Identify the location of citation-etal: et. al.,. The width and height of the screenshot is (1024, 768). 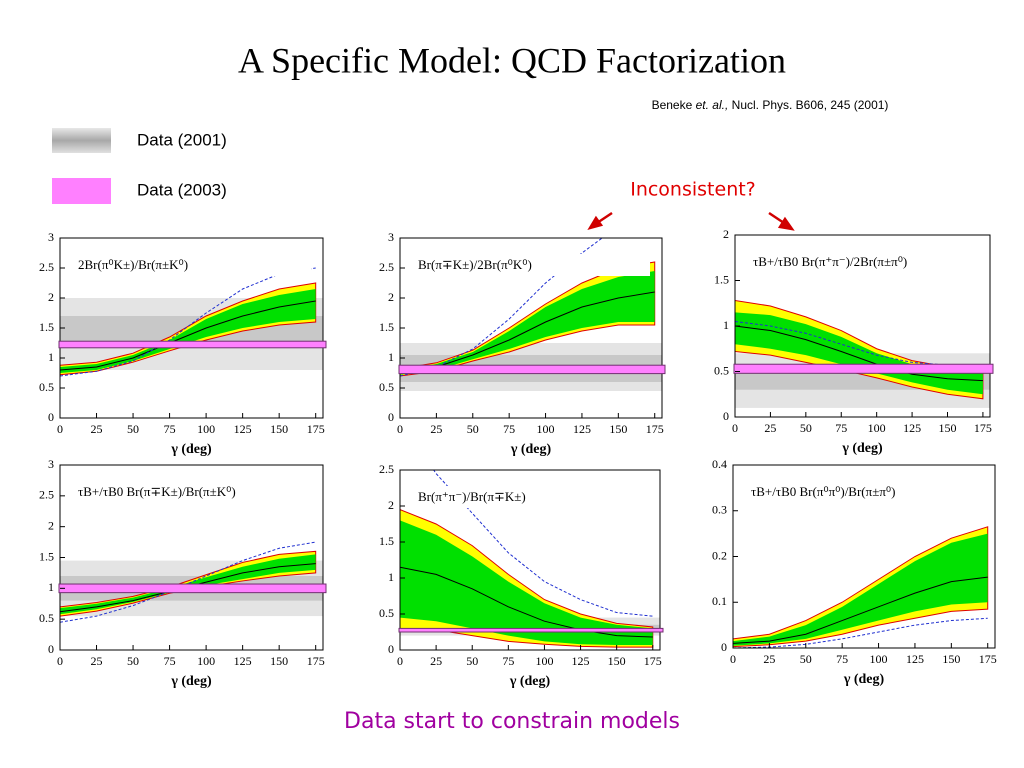
(712, 105).